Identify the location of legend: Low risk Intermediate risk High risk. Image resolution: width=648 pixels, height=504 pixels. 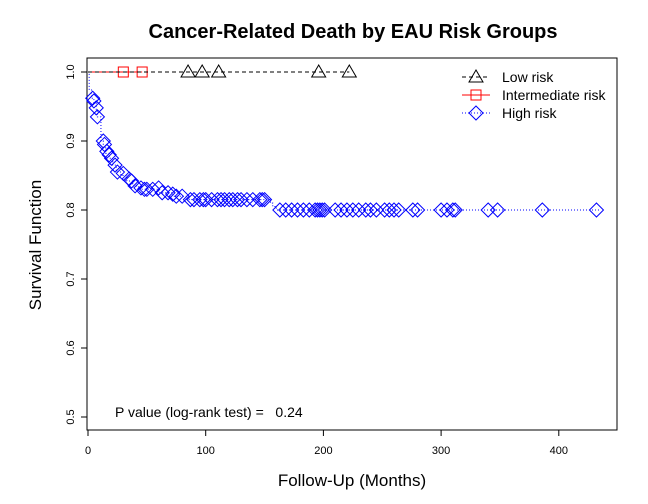
(534, 95).